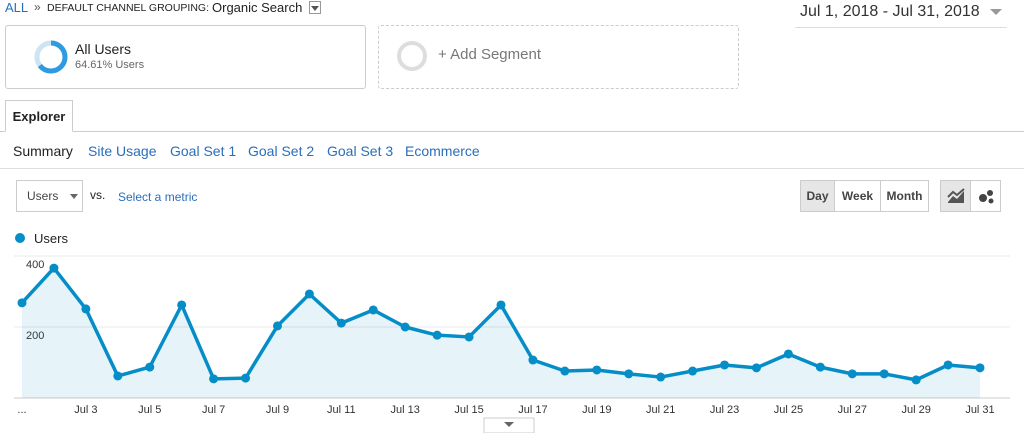 The width and height of the screenshot is (1024, 433). Describe the element at coordinates (103, 49) in the screenshot. I see `segment-name: All Users` at that location.